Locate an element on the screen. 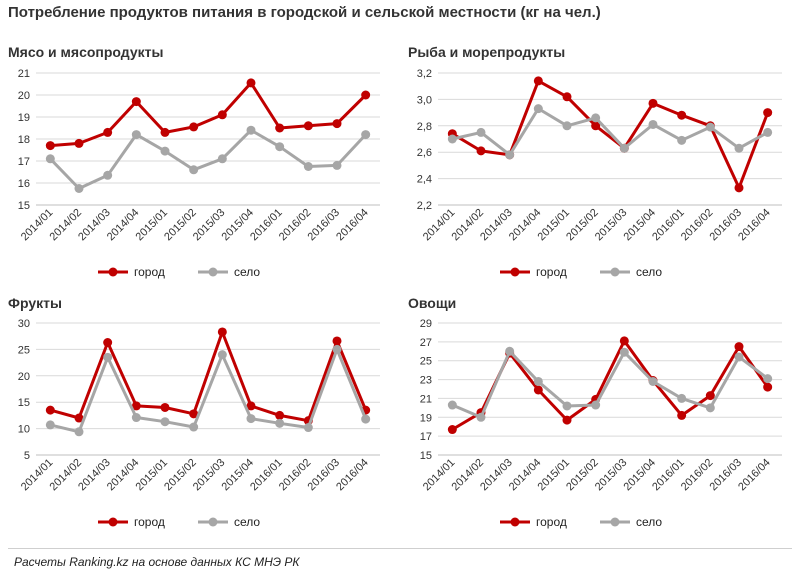 Image resolution: width=800 pixels, height=583 pixels. series-line-village is located at coordinates (610, 132).